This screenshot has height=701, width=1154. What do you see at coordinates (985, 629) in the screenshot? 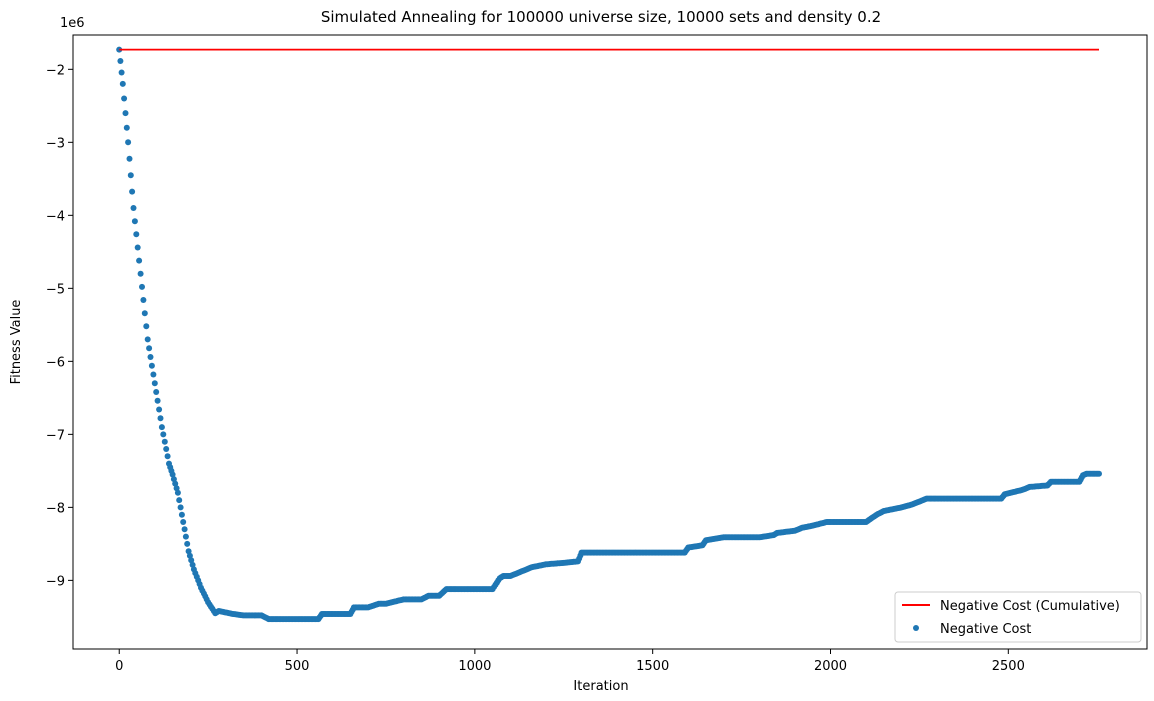
I see `legend-label-negative-cost: Negative Cost` at bounding box center [985, 629].